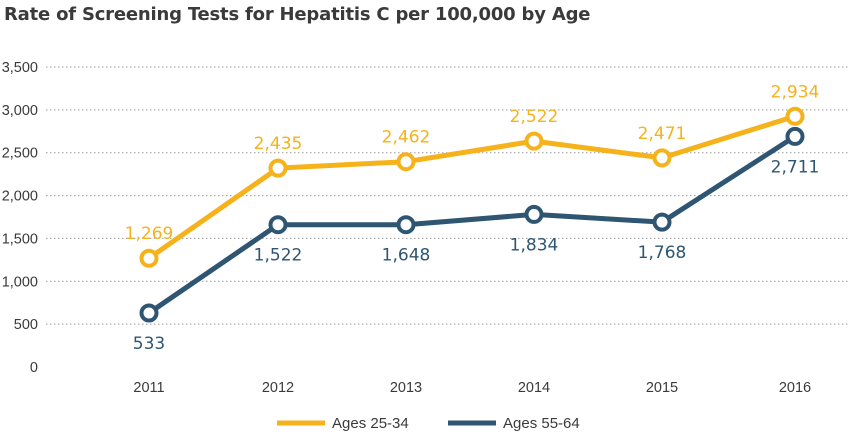 The height and width of the screenshot is (447, 850). Describe the element at coordinates (534, 245) in the screenshot. I see `data-label: 1,834` at that location.